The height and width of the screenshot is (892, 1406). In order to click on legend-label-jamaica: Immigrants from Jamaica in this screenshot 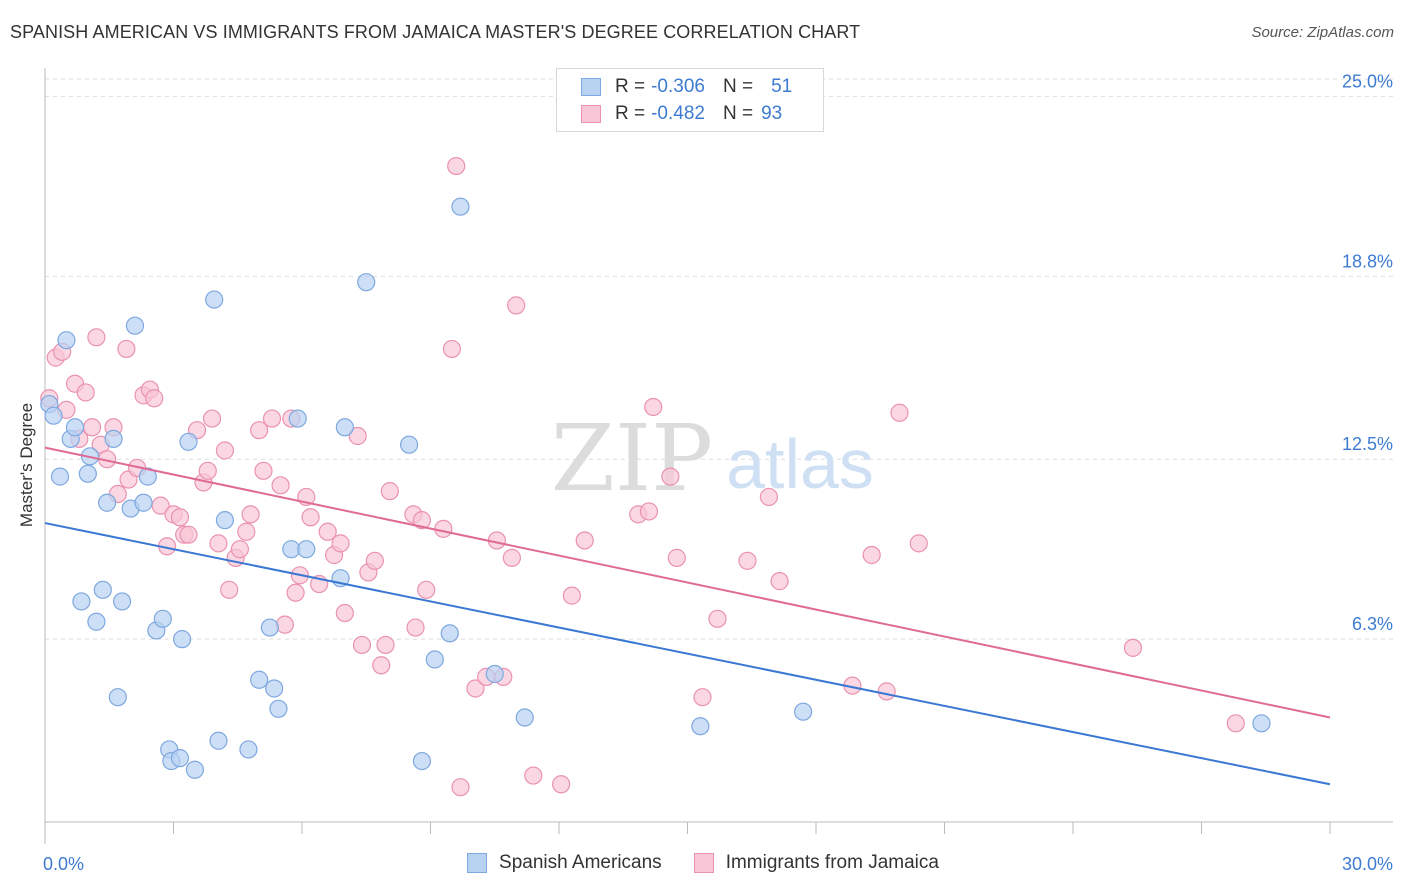, I will do `click(832, 862)`.